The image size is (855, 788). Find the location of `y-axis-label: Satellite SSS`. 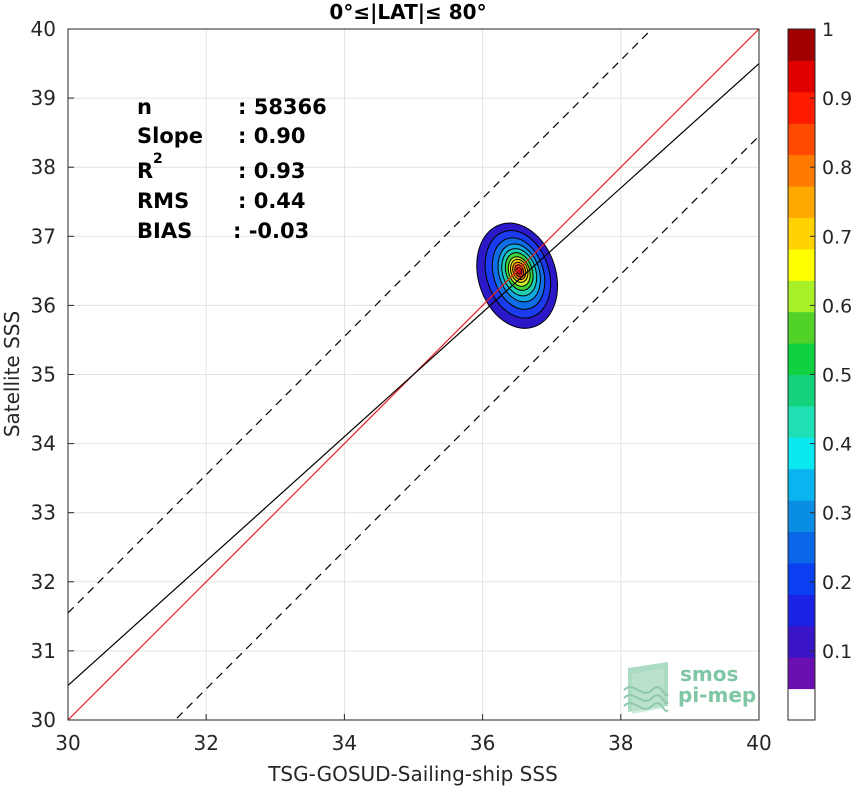

y-axis-label: Satellite SSS is located at coordinates (12, 374).